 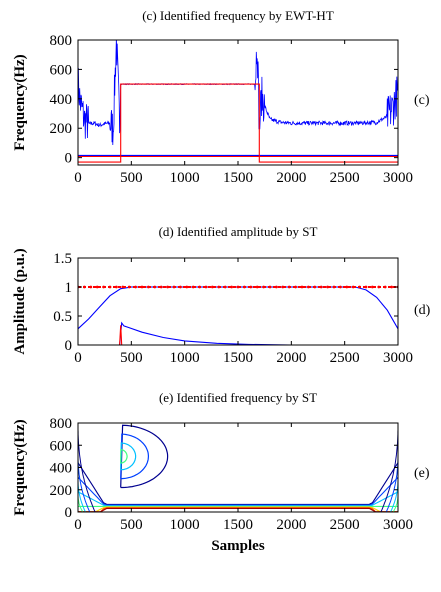 I want to click on y-axis-label: Amplitude (p.u.), so click(x=20, y=301).